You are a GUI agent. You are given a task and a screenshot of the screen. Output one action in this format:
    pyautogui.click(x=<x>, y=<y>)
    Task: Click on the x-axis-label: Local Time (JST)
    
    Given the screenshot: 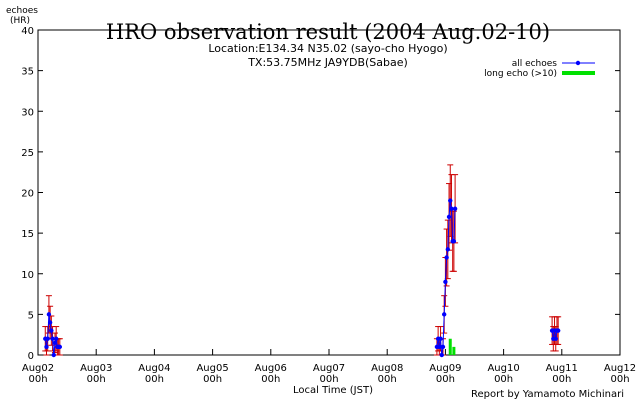 What is the action you would take?
    pyautogui.click(x=333, y=390)
    